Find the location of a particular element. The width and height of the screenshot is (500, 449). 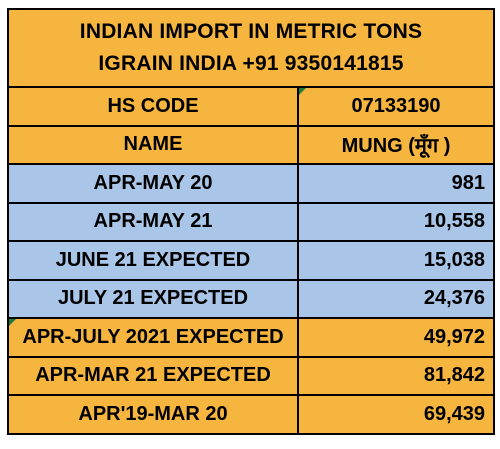

period-label: JUNE 21 EXPECTED is located at coordinates (154, 260).